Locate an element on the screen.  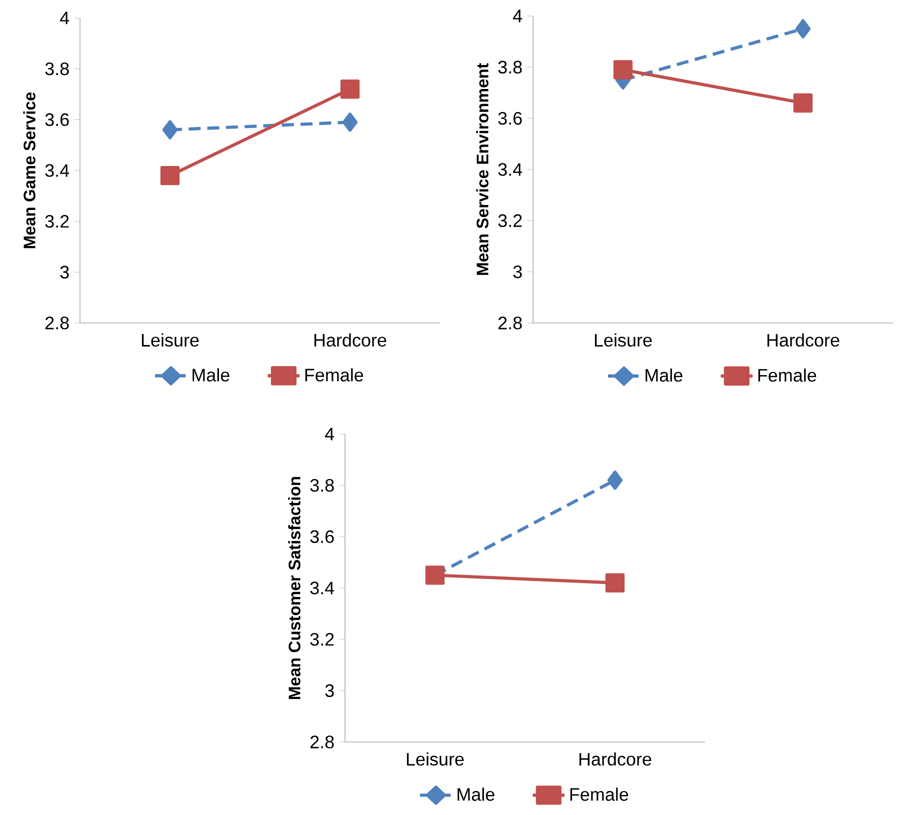
y-axis-title: Mean Game Service is located at coordinates (29, 170).